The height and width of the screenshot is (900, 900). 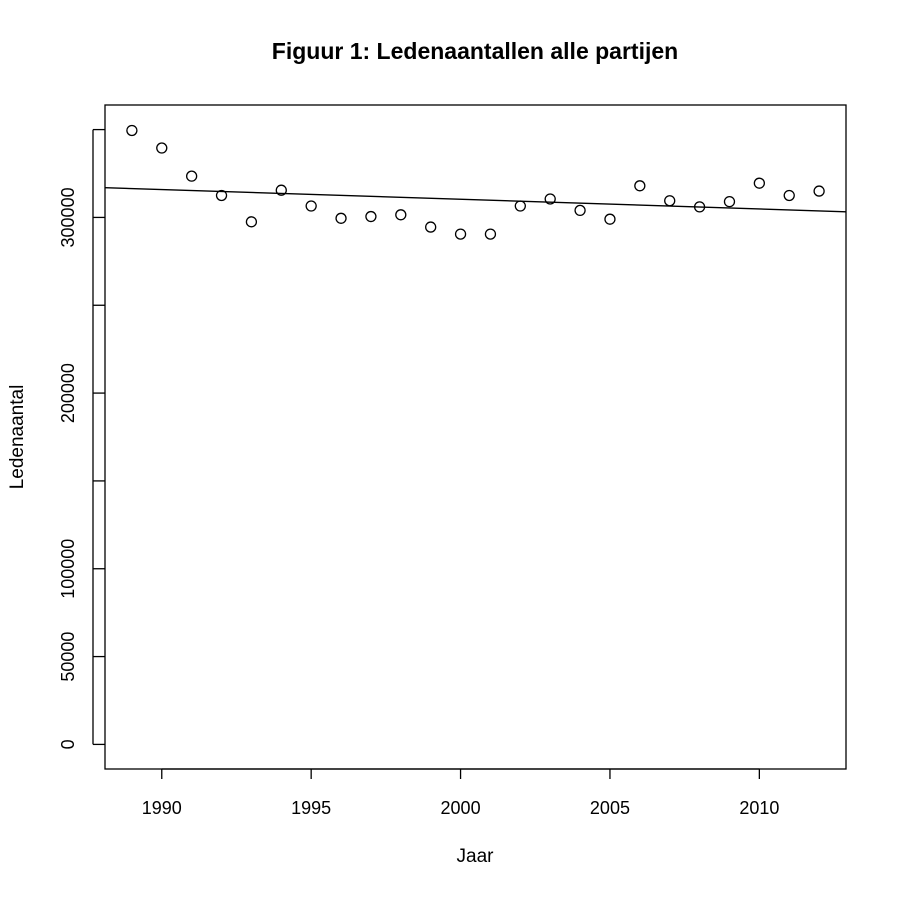 I want to click on chart-title: Figuur 1: Ledenaantallen alle partijen, so click(x=475, y=51).